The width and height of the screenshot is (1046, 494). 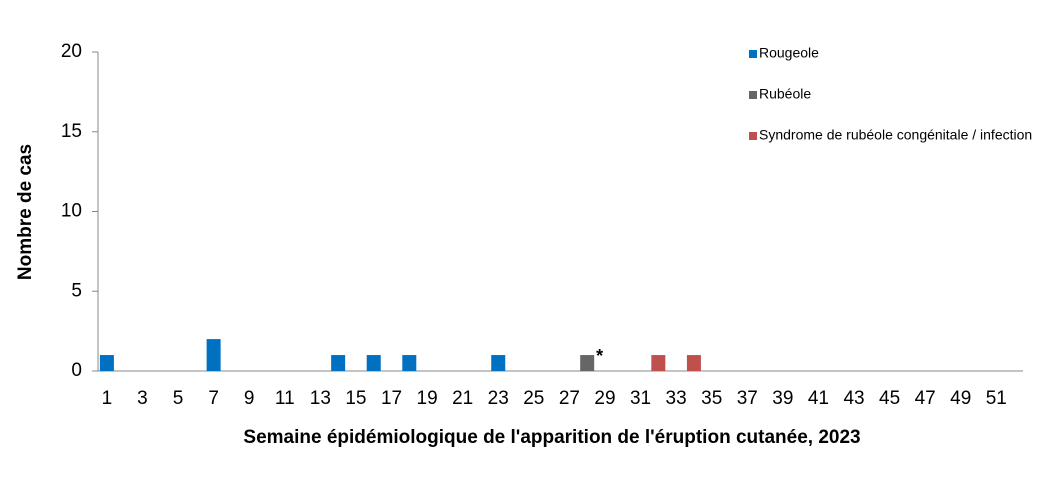 What do you see at coordinates (249, 398) in the screenshot?
I see `x-tick-label: 9` at bounding box center [249, 398].